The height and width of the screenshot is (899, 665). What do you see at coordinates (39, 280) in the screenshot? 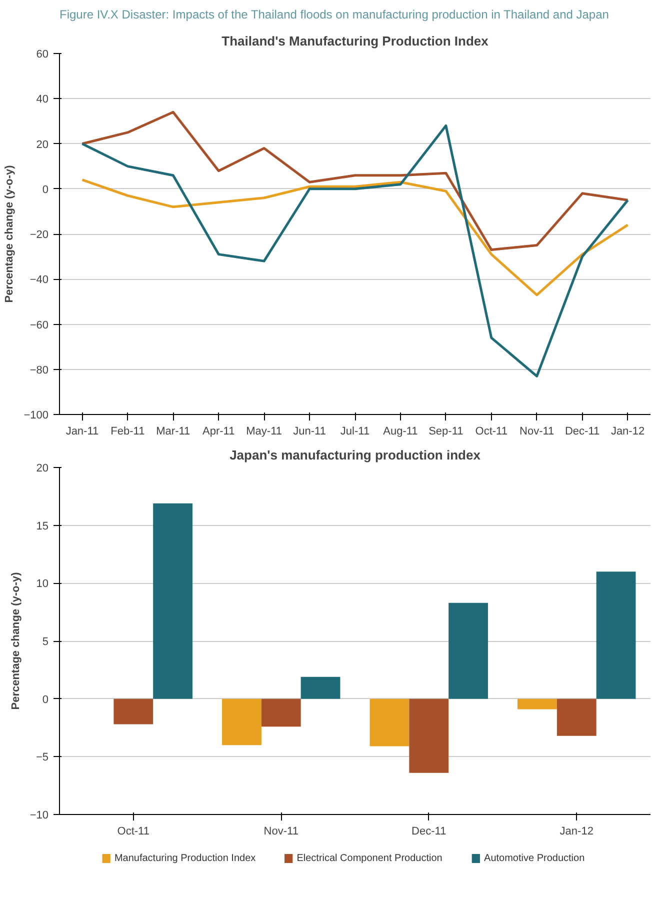
I see `y-tick-label: −40` at bounding box center [39, 280].